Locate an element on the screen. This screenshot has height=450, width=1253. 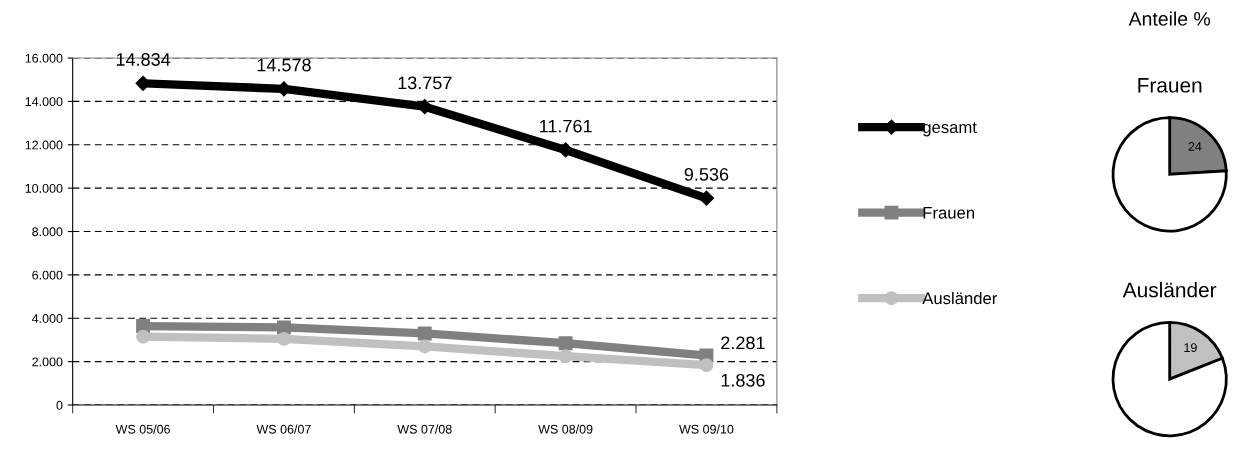
data-label: 14.578 is located at coordinates (284, 65).